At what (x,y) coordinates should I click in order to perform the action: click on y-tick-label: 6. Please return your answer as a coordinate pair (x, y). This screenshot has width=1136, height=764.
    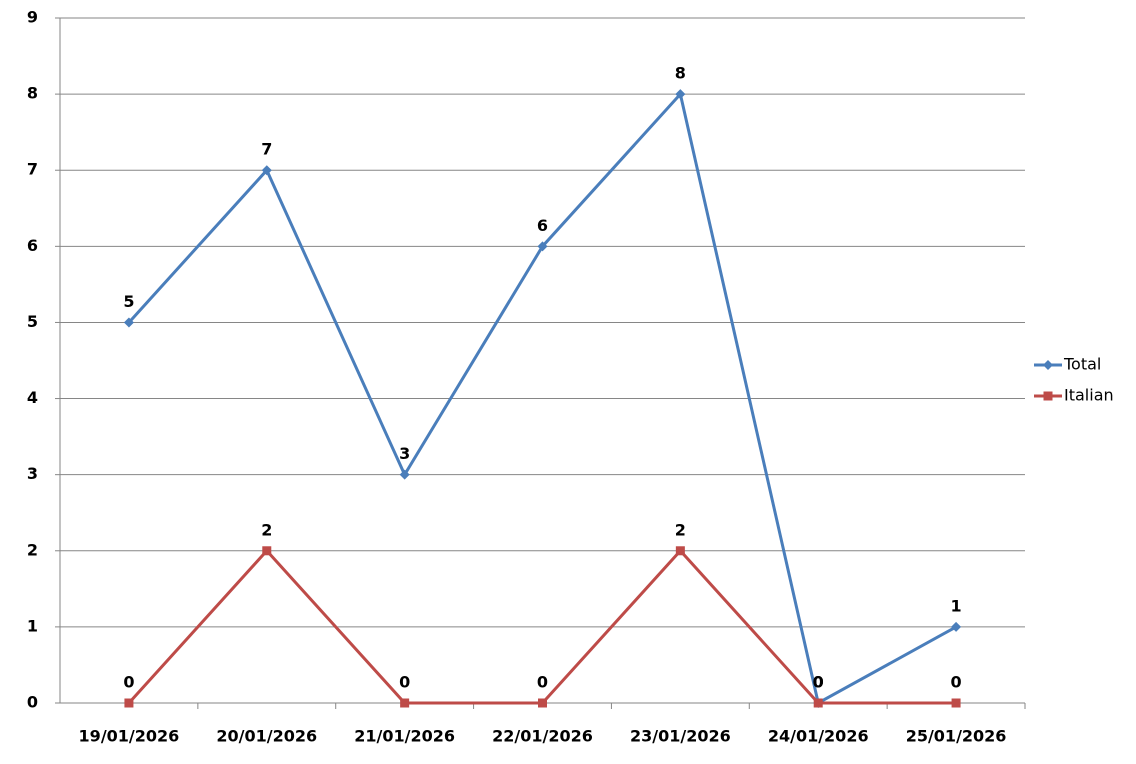
    Looking at the image, I should click on (32, 245).